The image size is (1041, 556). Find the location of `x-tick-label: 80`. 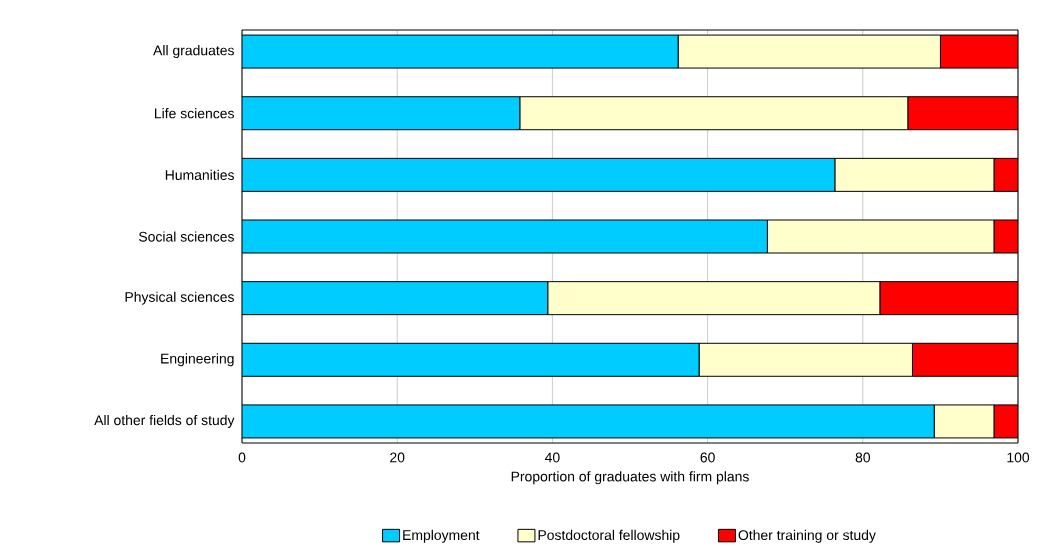

x-tick-label: 80 is located at coordinates (863, 457).